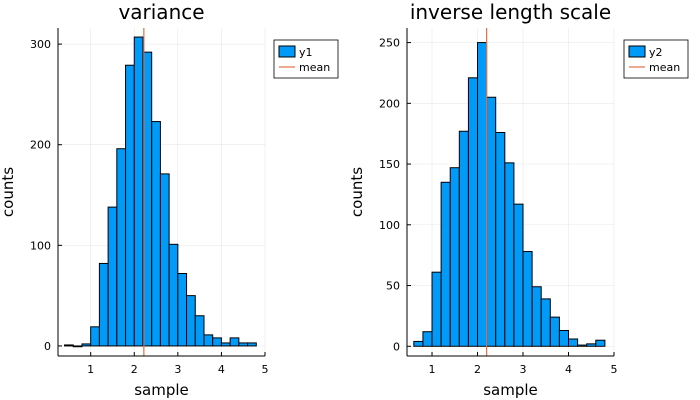 The image size is (700, 400). I want to click on y-tick-label: 250, so click(389, 43).